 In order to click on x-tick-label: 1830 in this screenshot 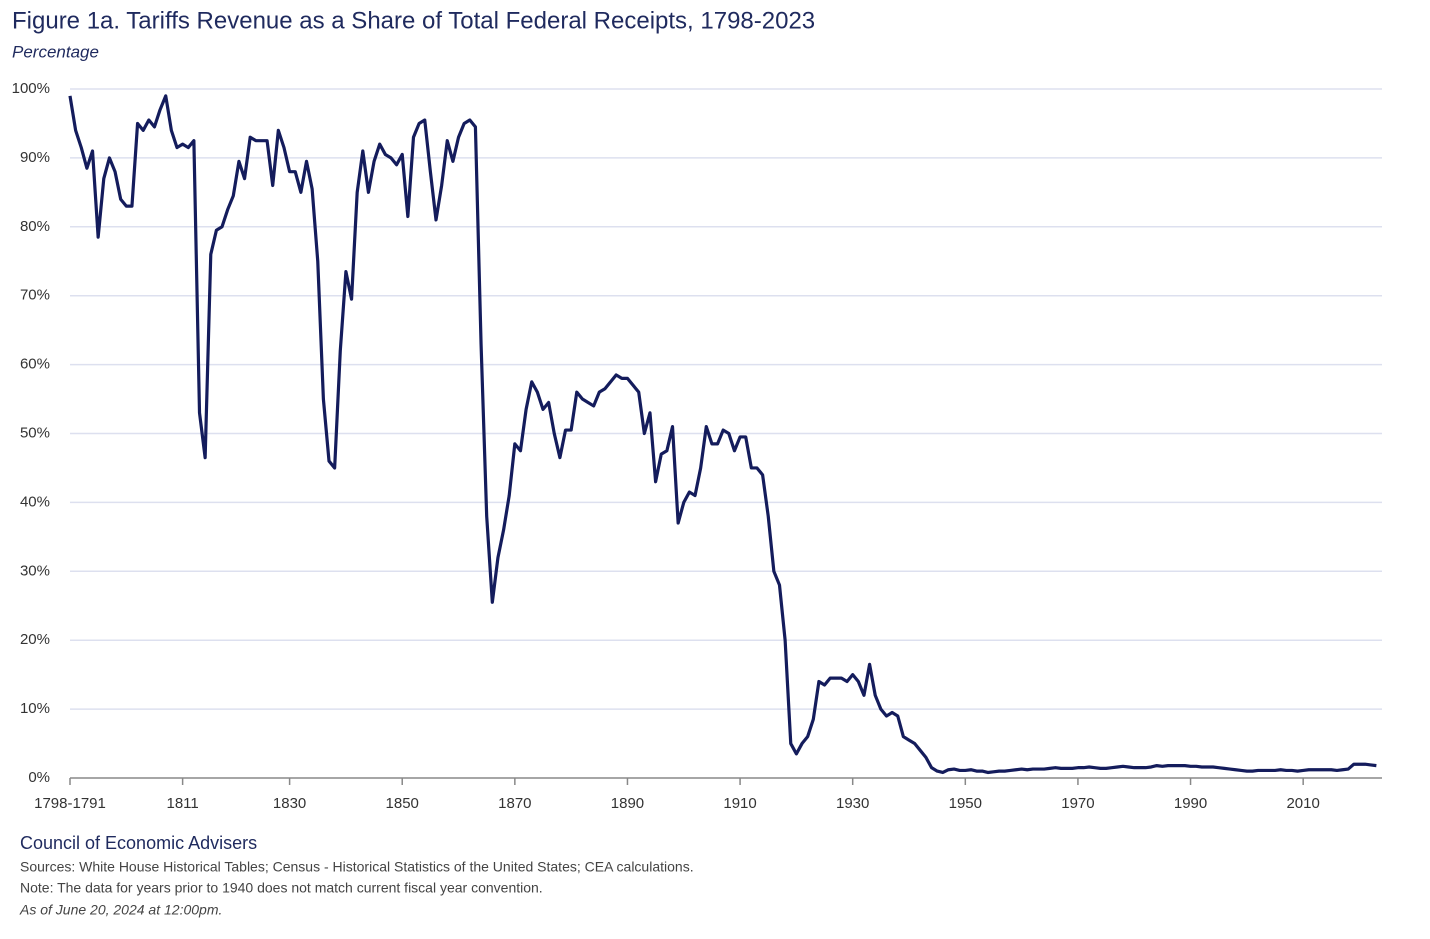, I will do `click(289, 803)`.